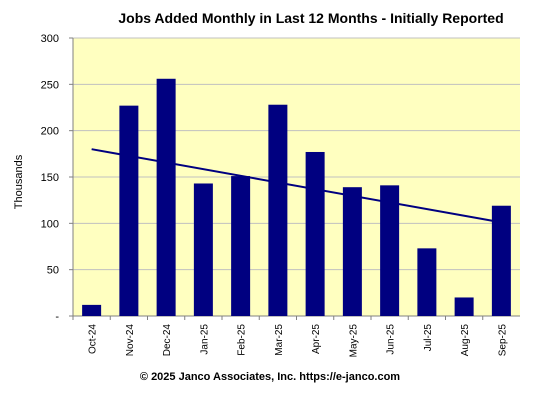  I want to click on x-tick-label: Jun-25, so click(391, 339).